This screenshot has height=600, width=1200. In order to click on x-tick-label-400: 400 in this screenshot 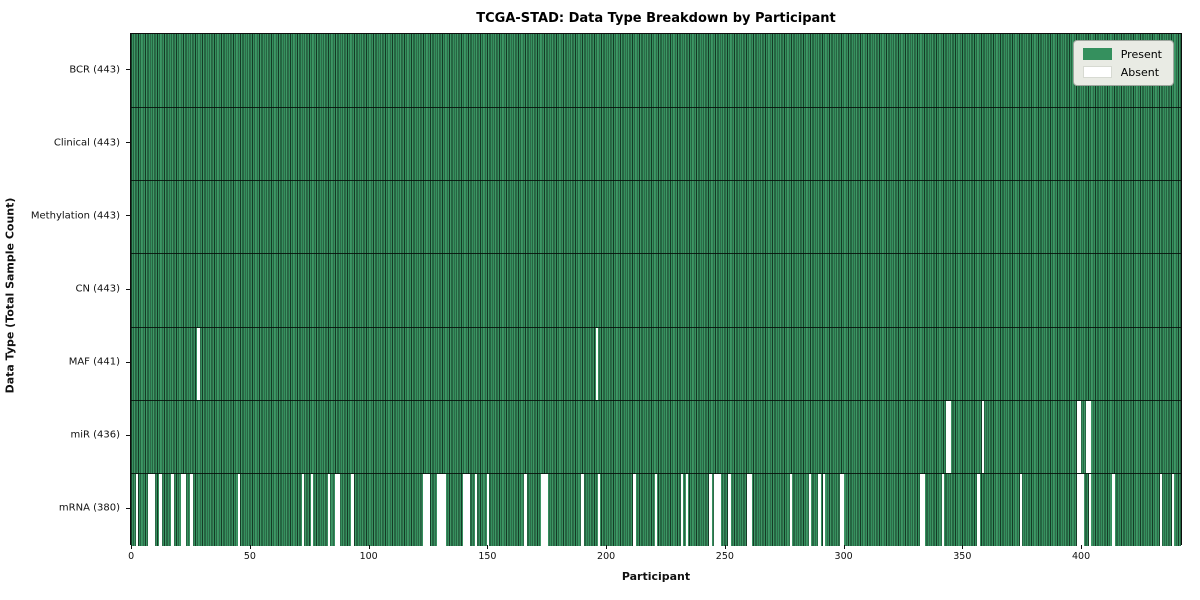, I will do `click(1081, 556)`.